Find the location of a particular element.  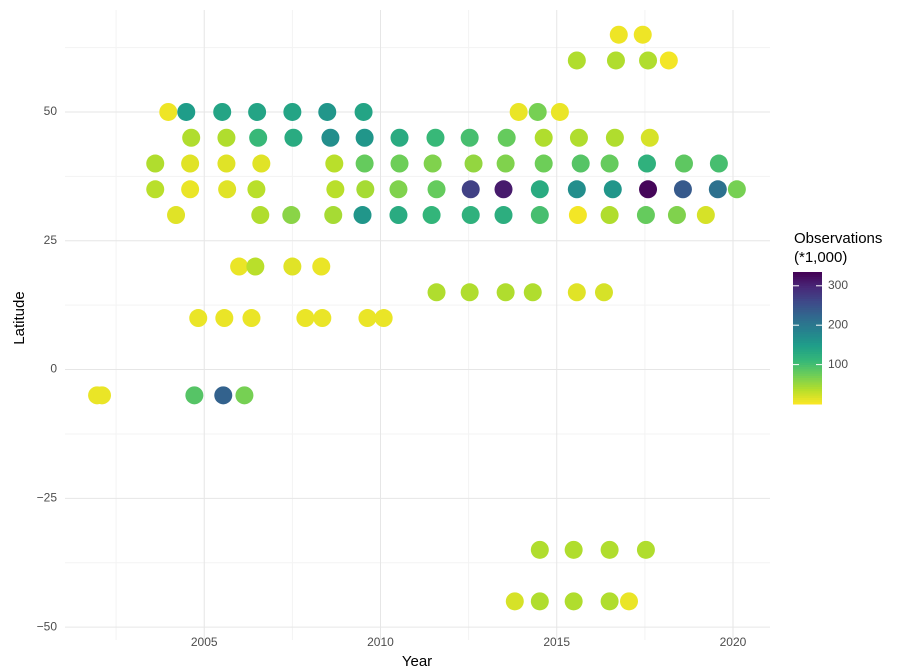

y-tick-label: 25 is located at coordinates (51, 240).